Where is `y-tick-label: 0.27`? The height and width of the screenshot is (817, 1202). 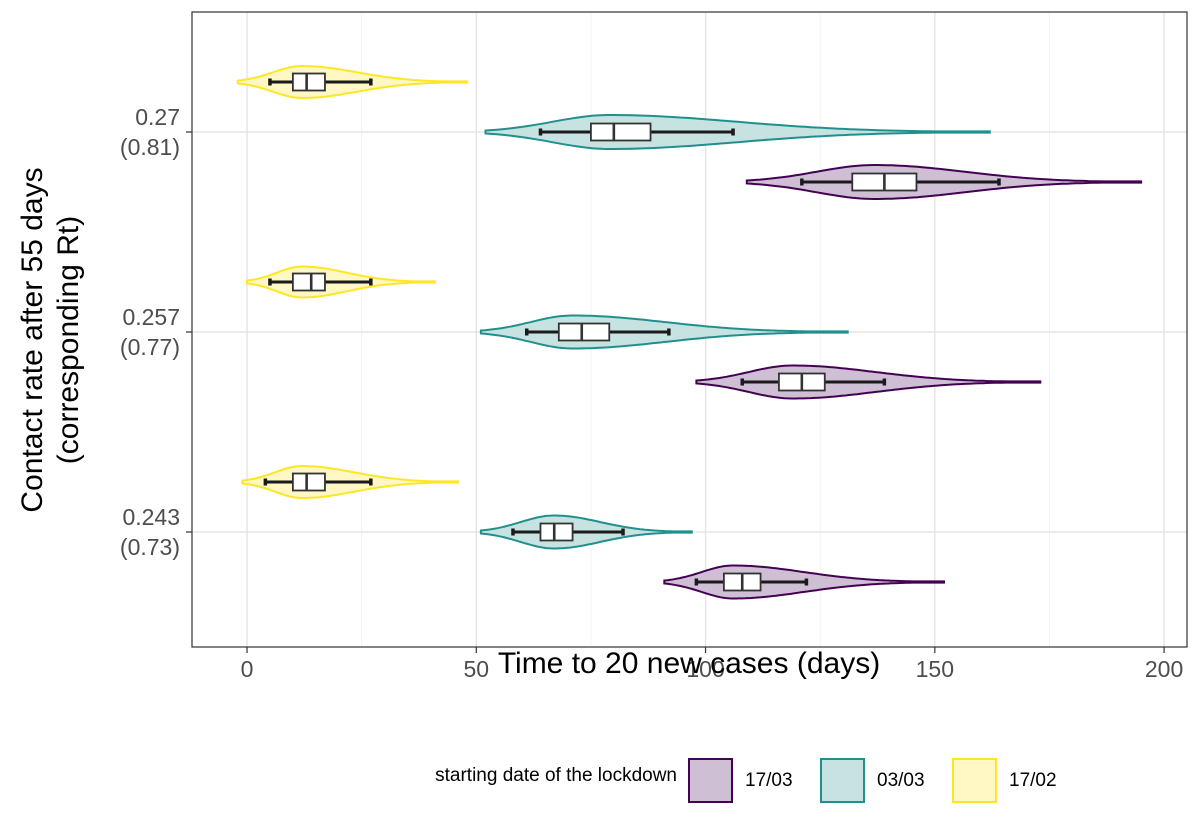
y-tick-label: 0.27 is located at coordinates (157, 117).